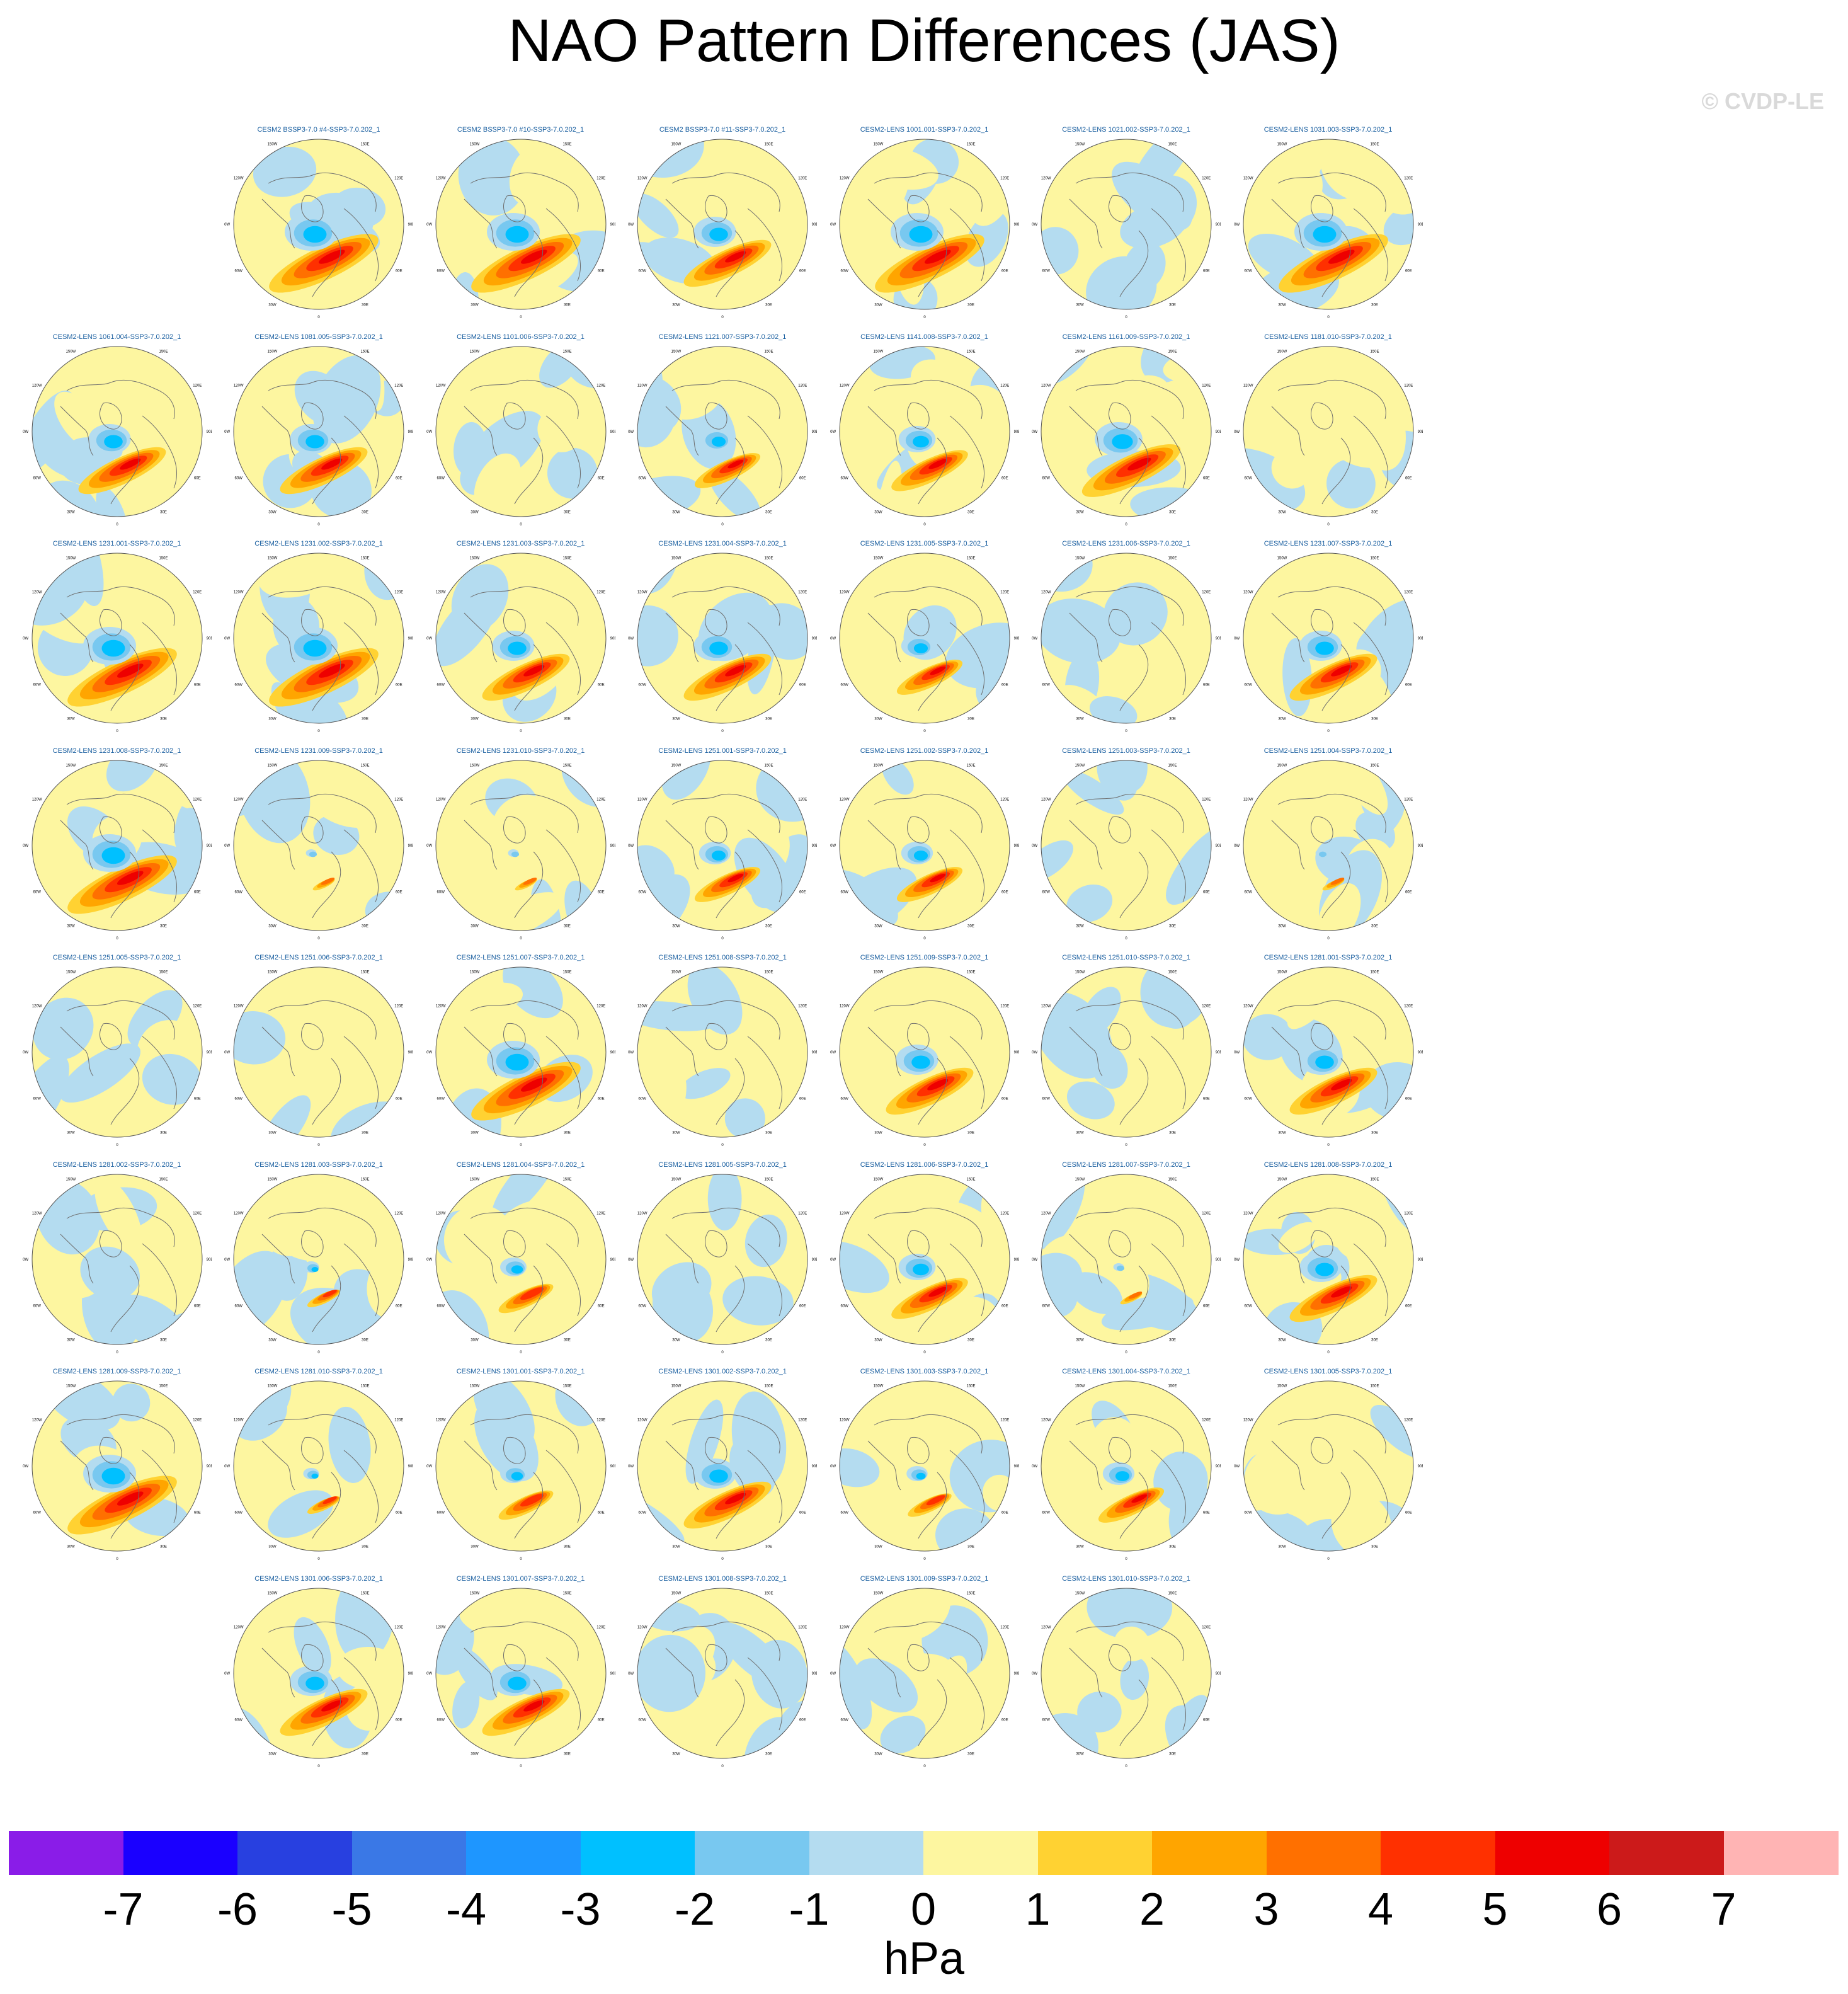 The image size is (1848, 1994). I want to click on panel-title: CESM2-LENS 1231.006-SSP3-7.0.202_1, so click(1126, 543).